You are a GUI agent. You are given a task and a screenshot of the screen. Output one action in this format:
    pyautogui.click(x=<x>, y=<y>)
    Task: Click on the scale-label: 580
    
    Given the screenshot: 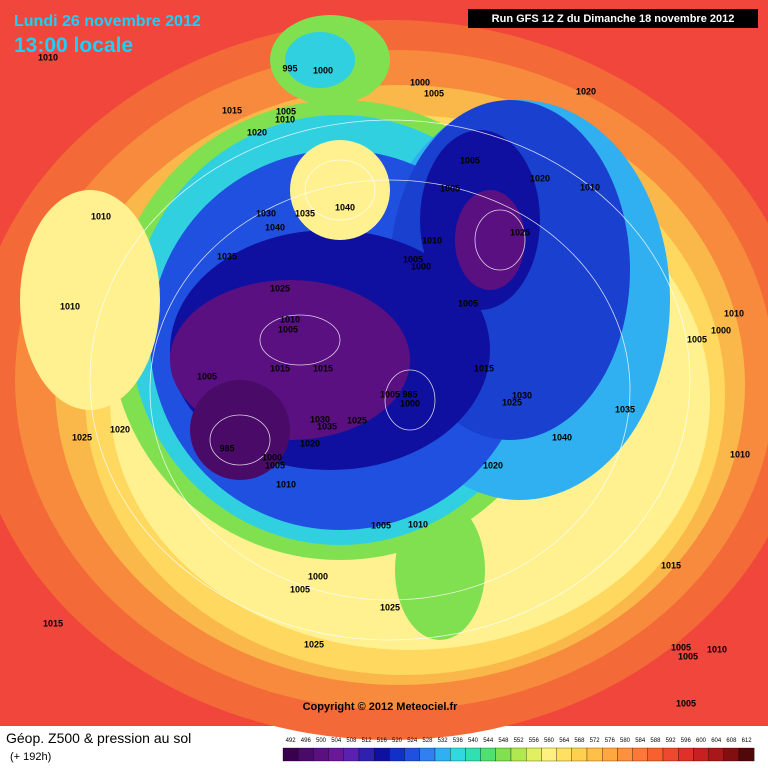 What is the action you would take?
    pyautogui.click(x=625, y=741)
    